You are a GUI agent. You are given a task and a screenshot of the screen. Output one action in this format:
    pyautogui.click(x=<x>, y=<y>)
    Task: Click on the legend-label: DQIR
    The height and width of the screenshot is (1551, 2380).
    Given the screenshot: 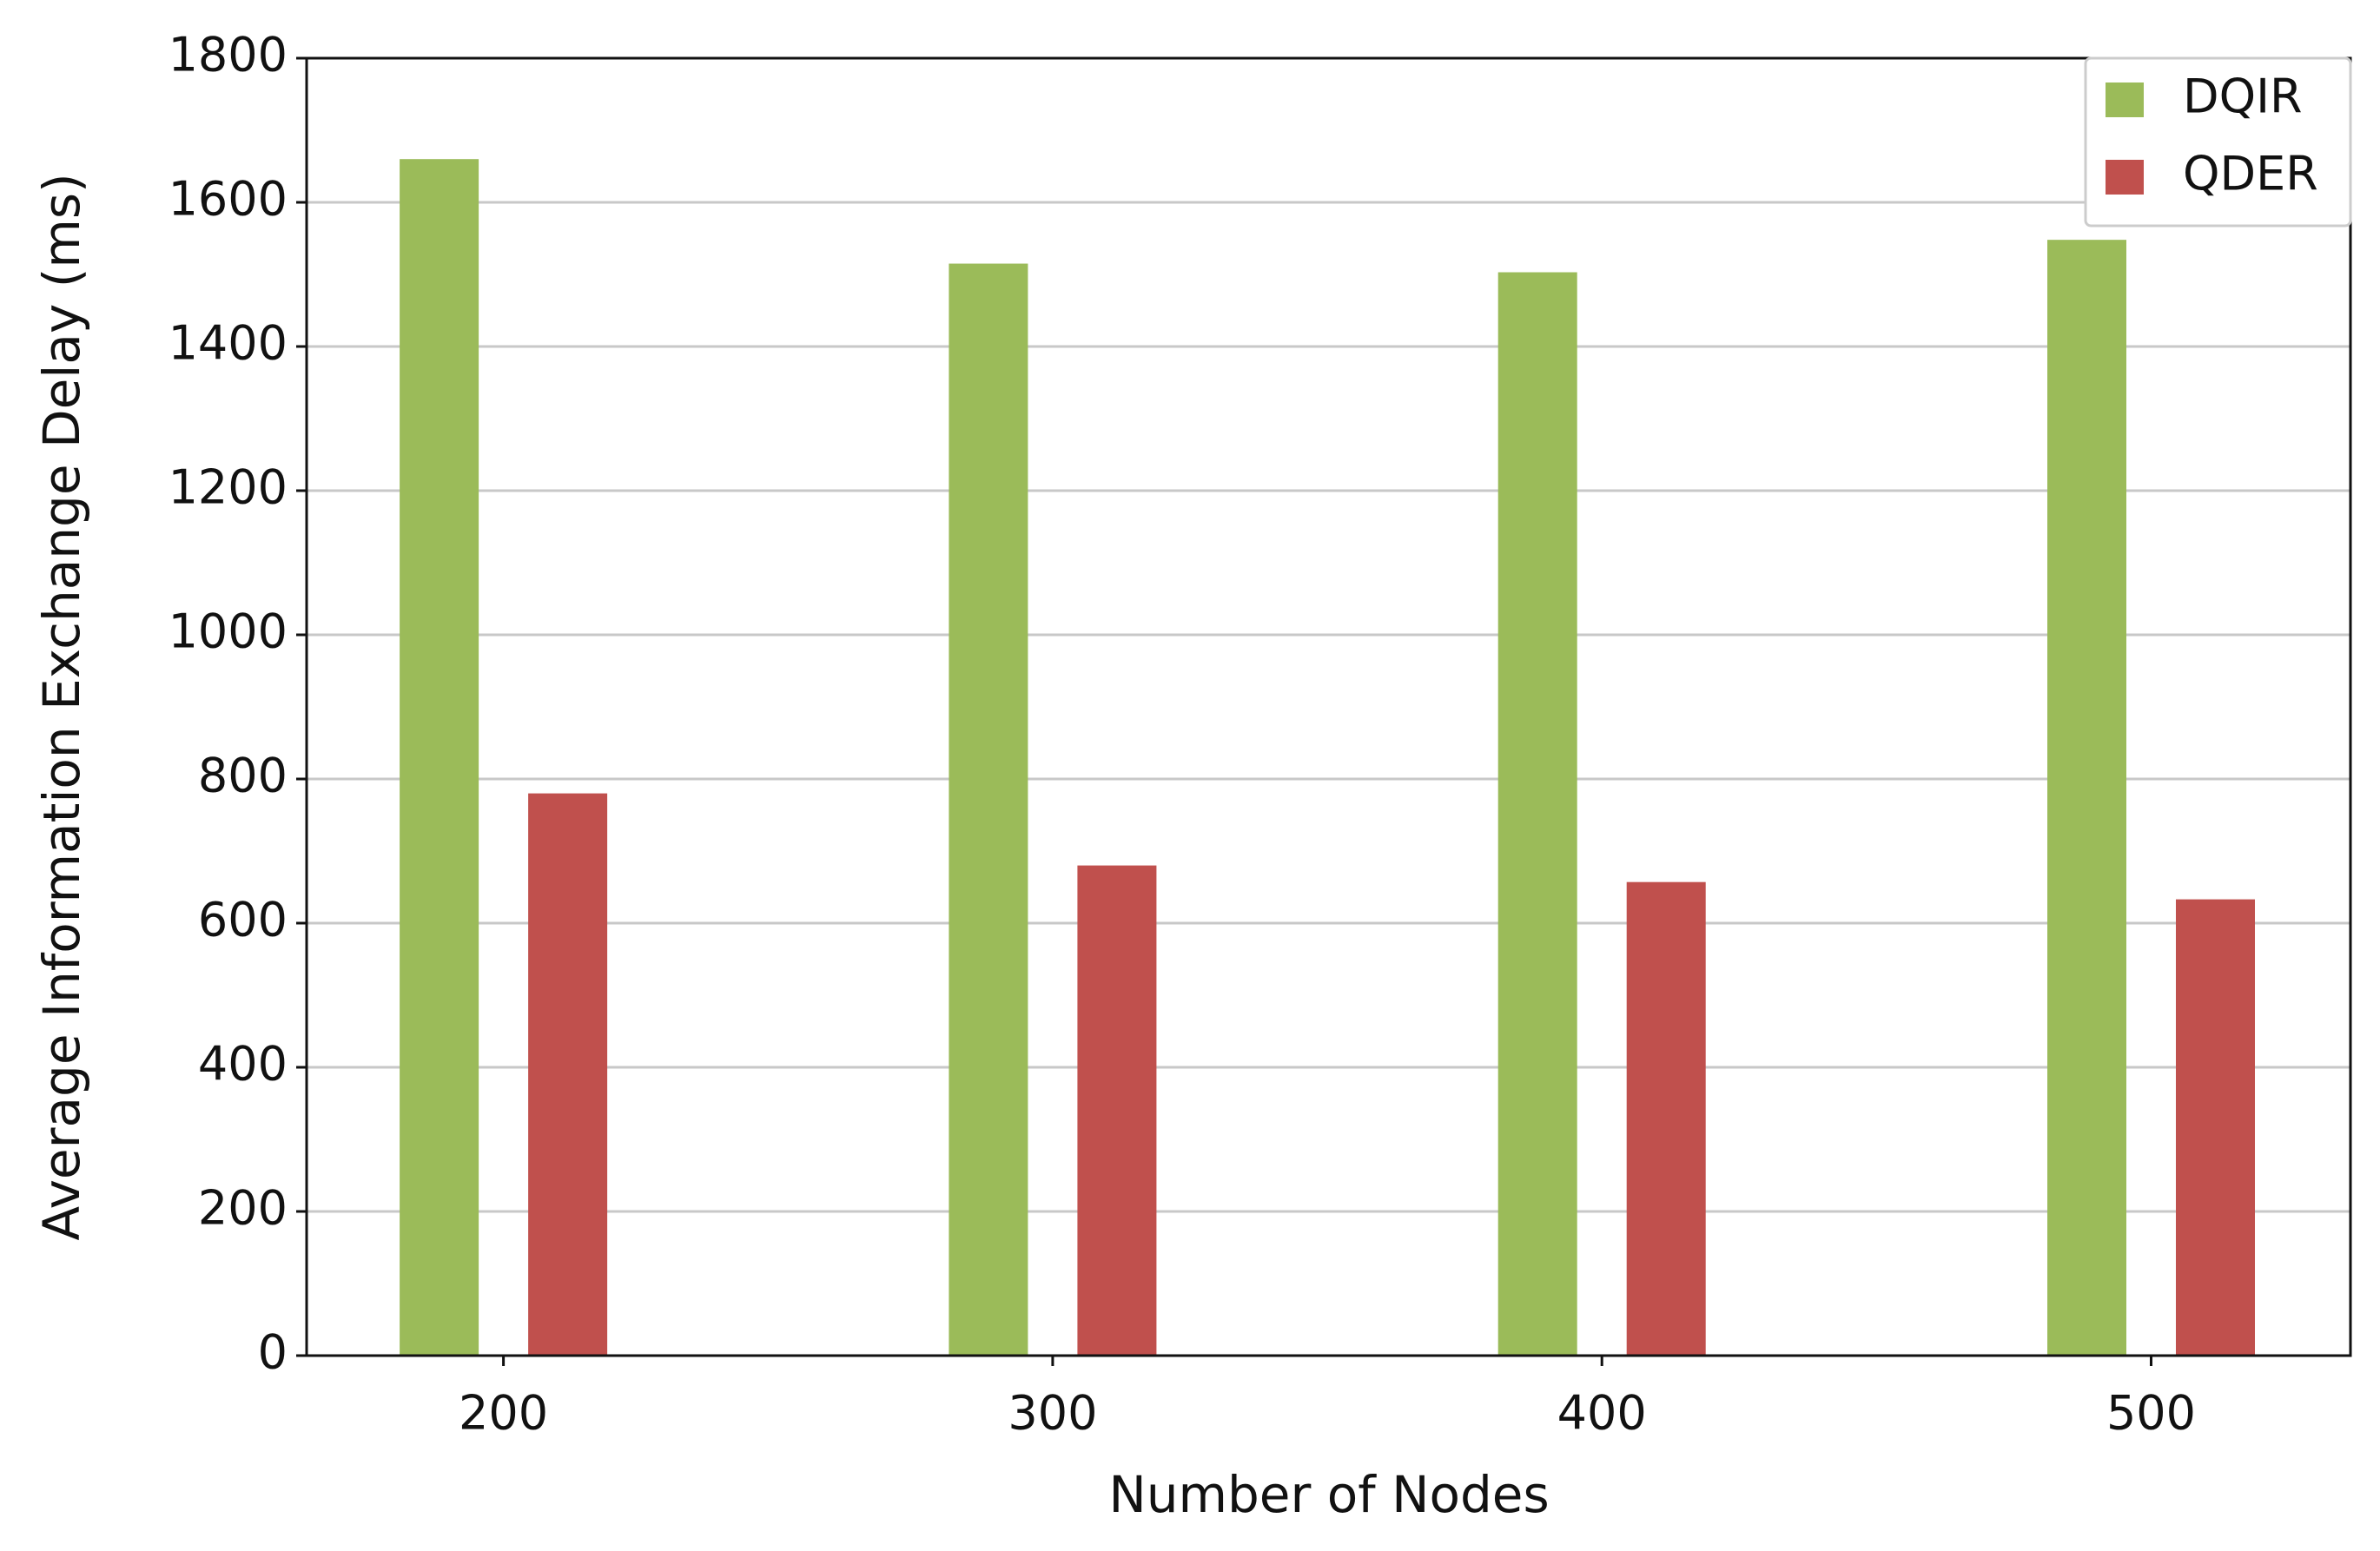 What is the action you would take?
    pyautogui.click(x=2243, y=96)
    